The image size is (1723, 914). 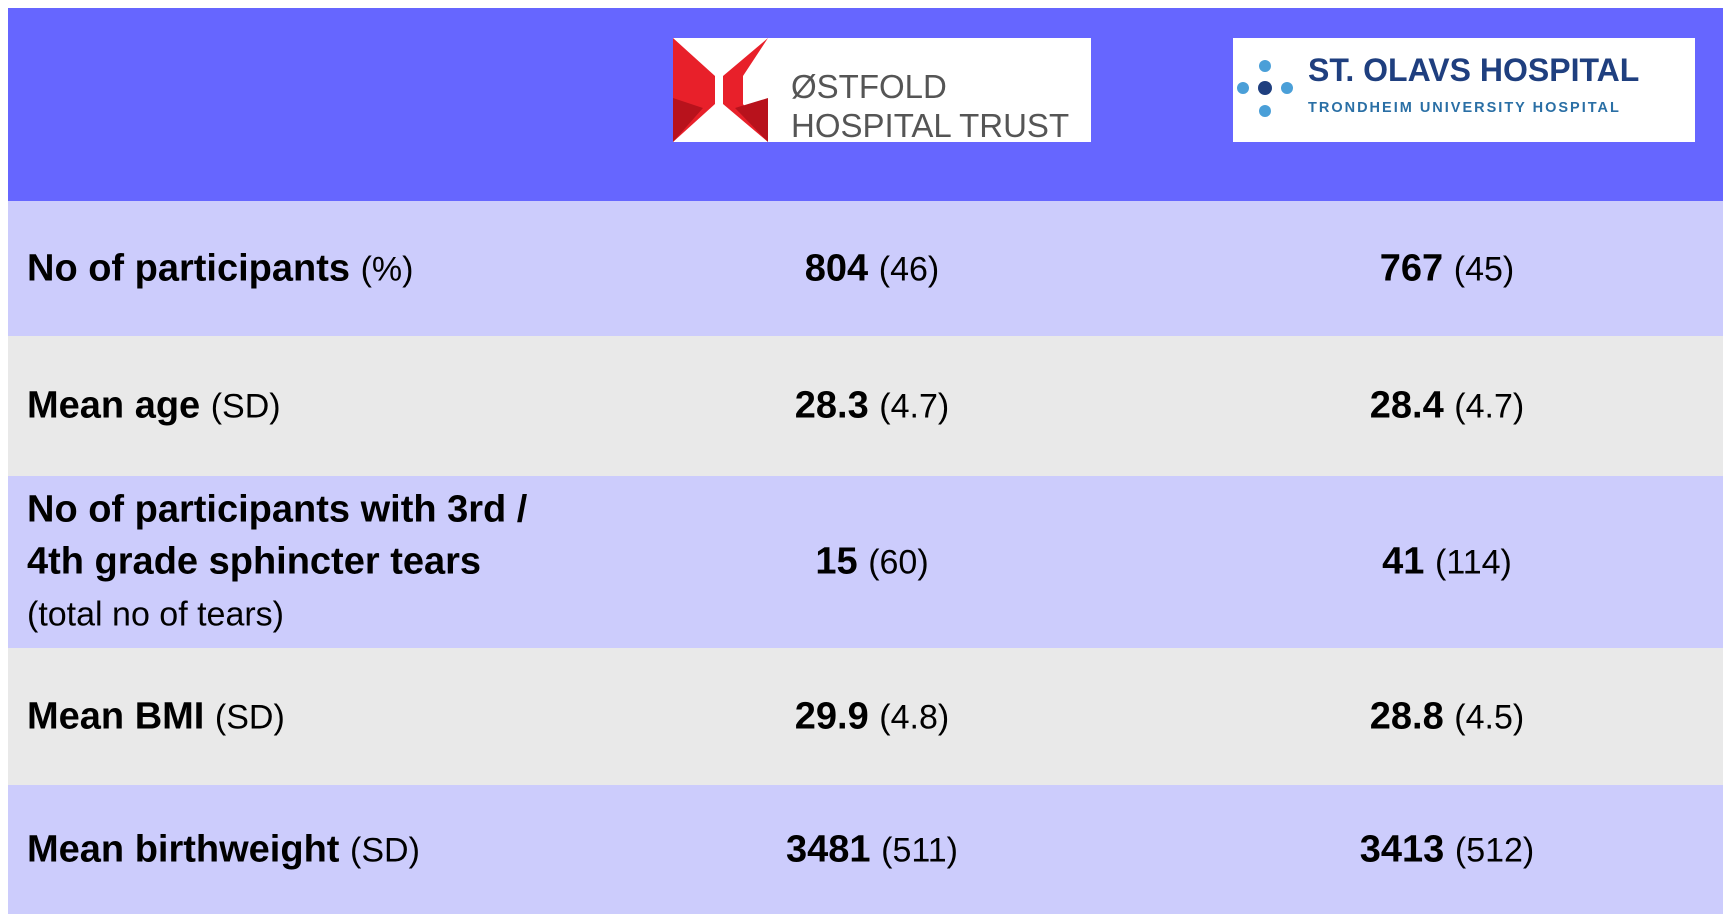 I want to click on label-note: (total no of tears), so click(x=156, y=614).